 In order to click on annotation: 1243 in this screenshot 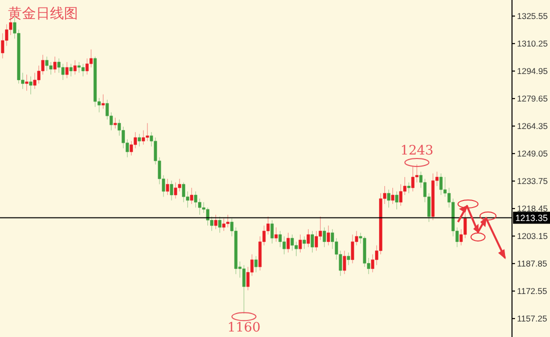, I will do `click(417, 150)`.